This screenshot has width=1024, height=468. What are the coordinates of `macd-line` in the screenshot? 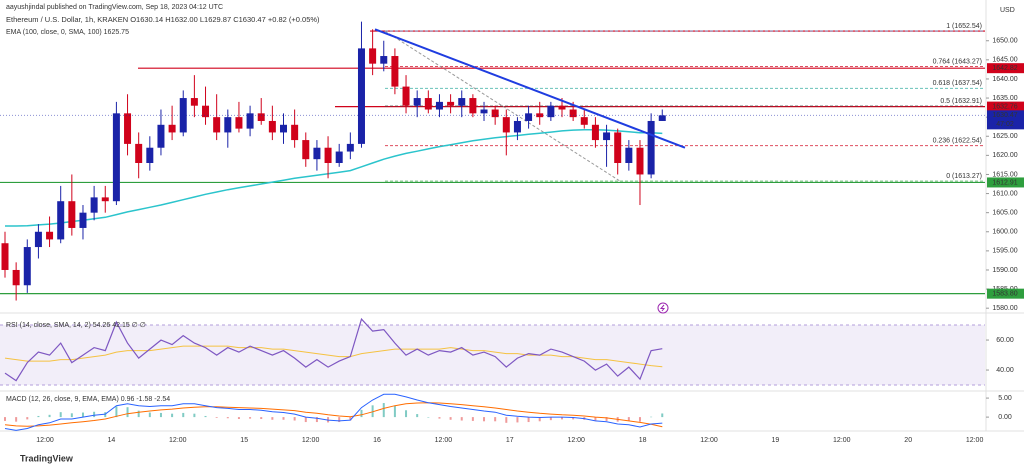 It's located at (333, 412).